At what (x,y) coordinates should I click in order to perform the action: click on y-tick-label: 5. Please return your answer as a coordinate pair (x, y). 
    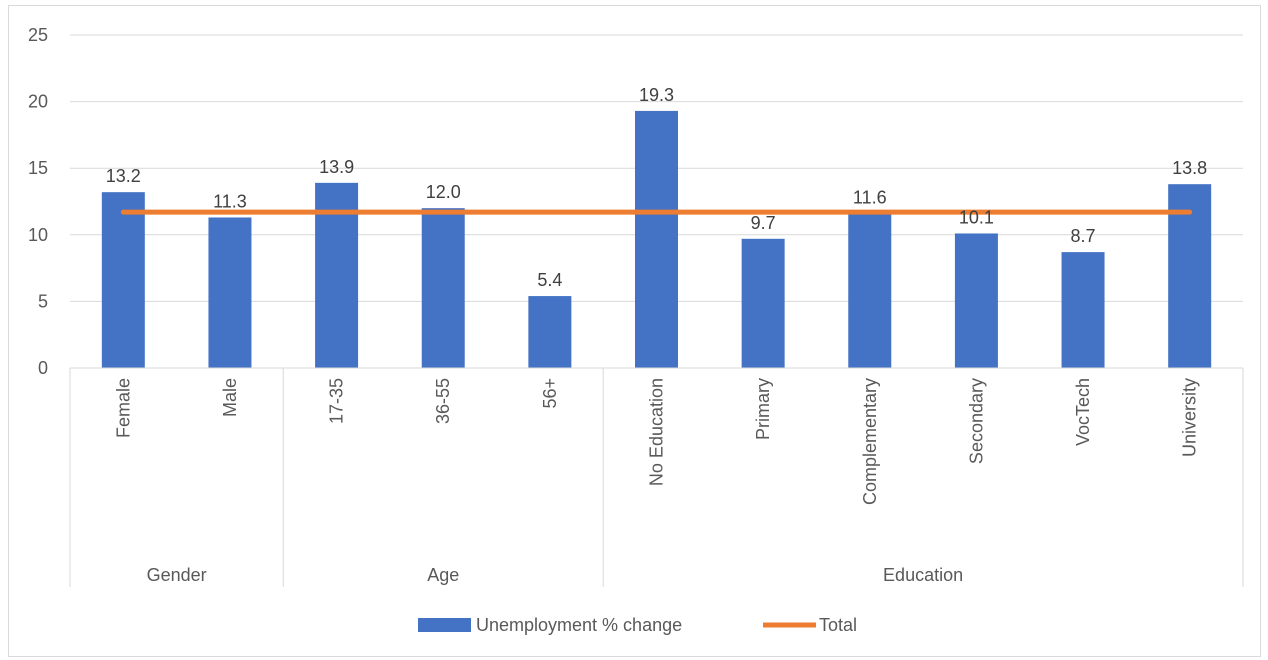
    Looking at the image, I should click on (43, 301).